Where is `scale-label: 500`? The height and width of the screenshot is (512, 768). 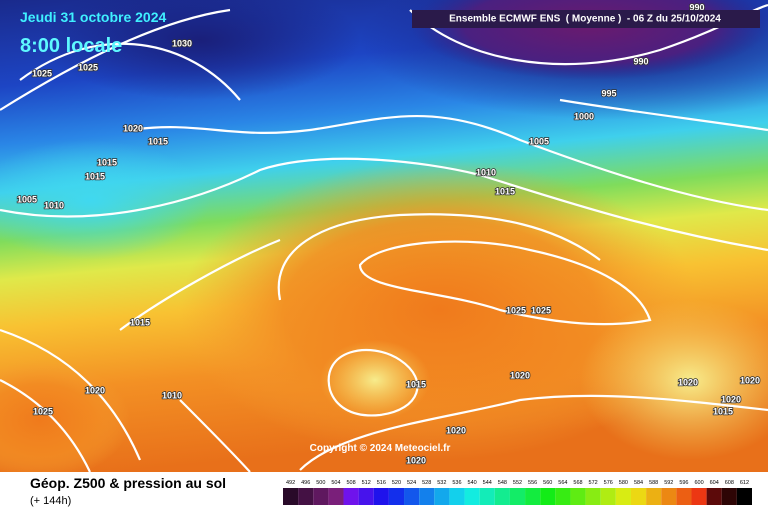 scale-label: 500 is located at coordinates (320, 483).